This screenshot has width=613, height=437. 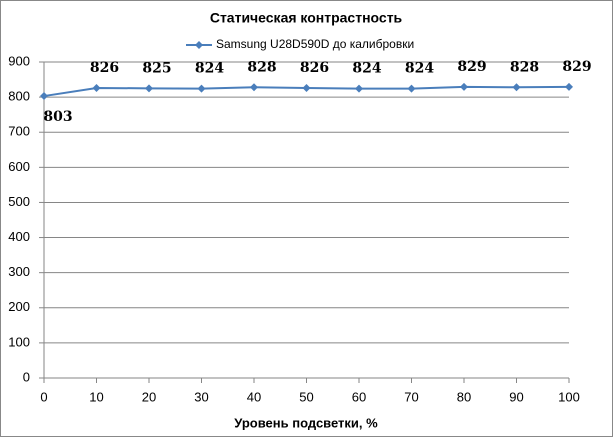 What do you see at coordinates (315, 44) in the screenshot?
I see `legend-label: Samsung U28D590D до калибровки` at bounding box center [315, 44].